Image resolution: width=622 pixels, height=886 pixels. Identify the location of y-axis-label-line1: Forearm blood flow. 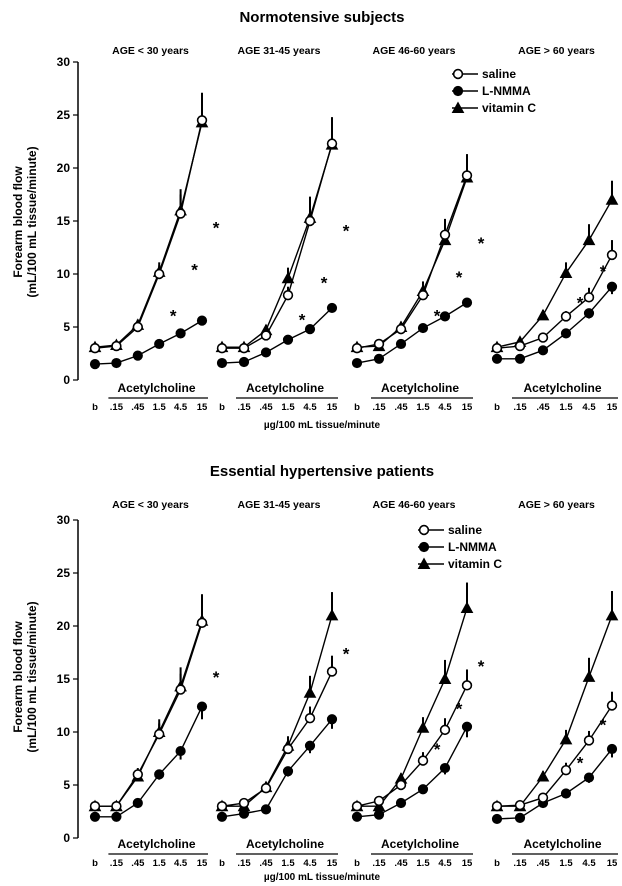
(18, 677).